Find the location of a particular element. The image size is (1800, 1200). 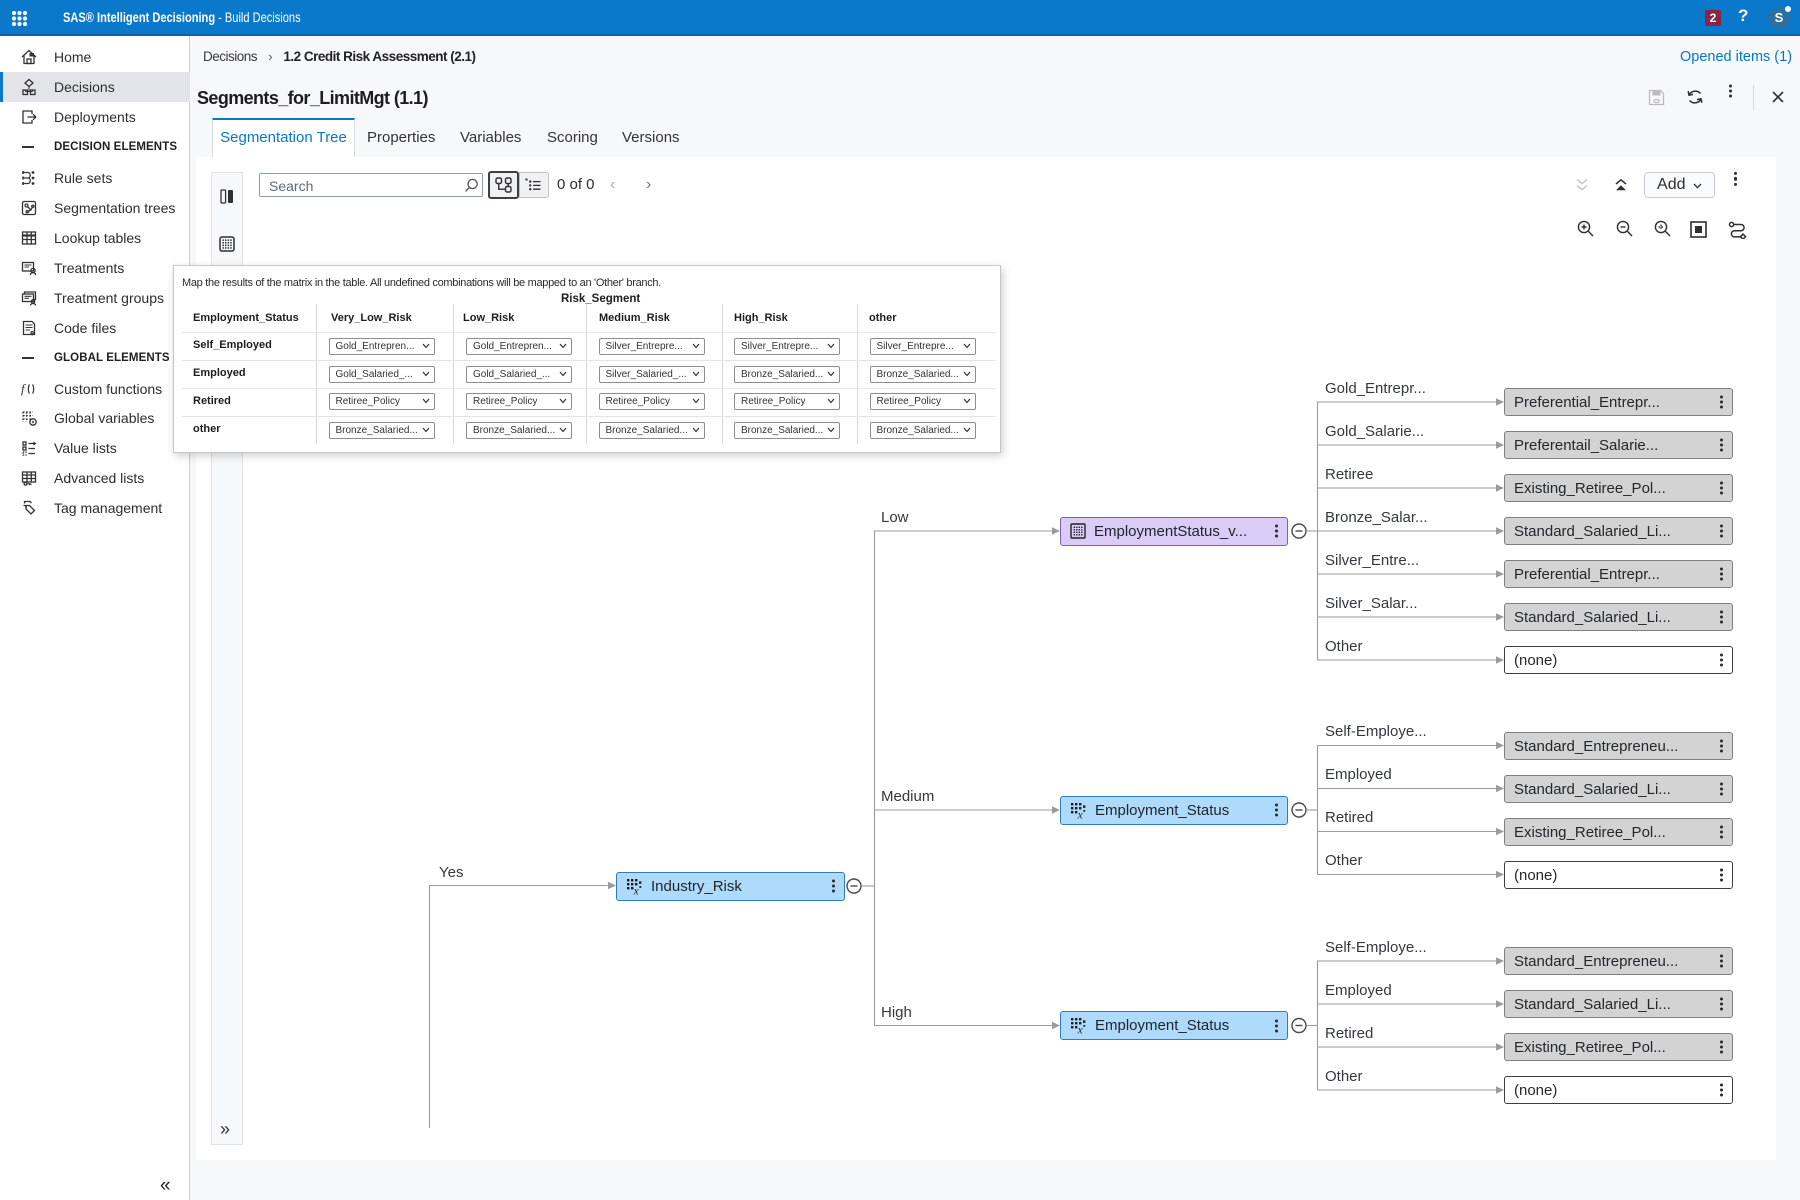

svg-text: f is located at coordinates (24, 388).